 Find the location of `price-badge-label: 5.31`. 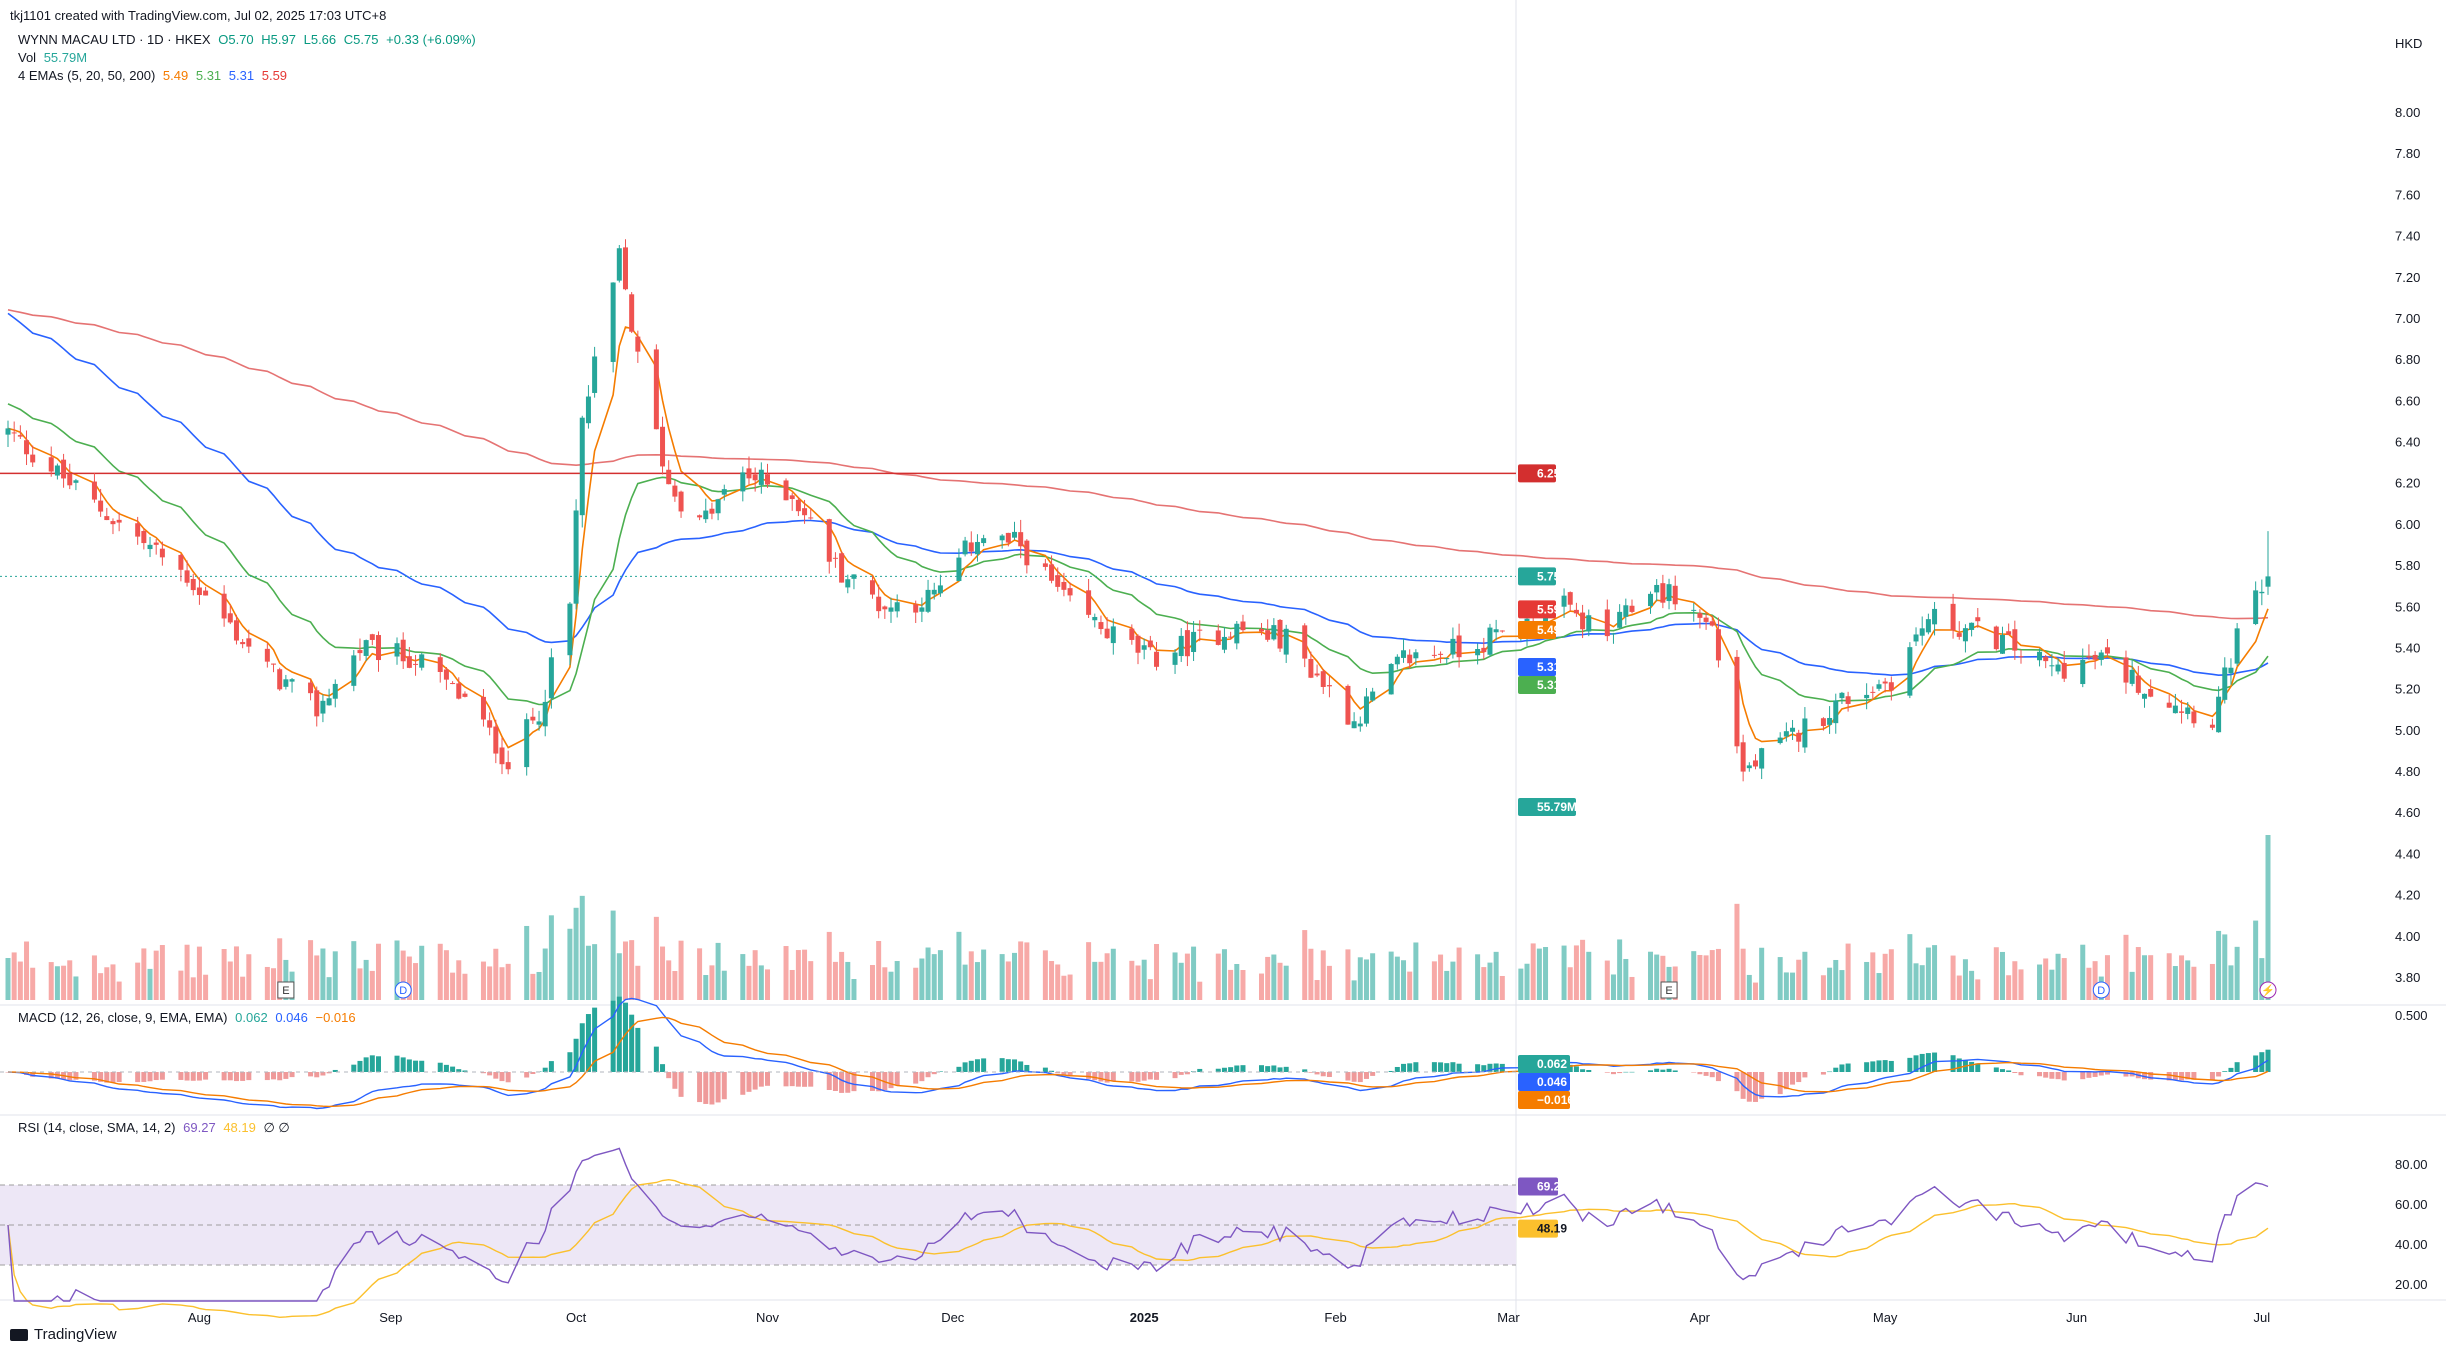

price-badge-label: 5.31 is located at coordinates (1549, 685).